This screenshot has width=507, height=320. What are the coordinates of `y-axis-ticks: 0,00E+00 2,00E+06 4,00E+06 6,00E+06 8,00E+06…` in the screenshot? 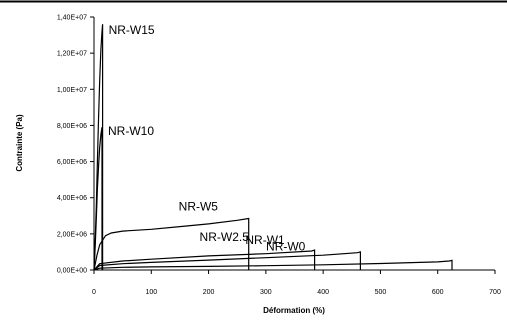 It's located at (75, 145).